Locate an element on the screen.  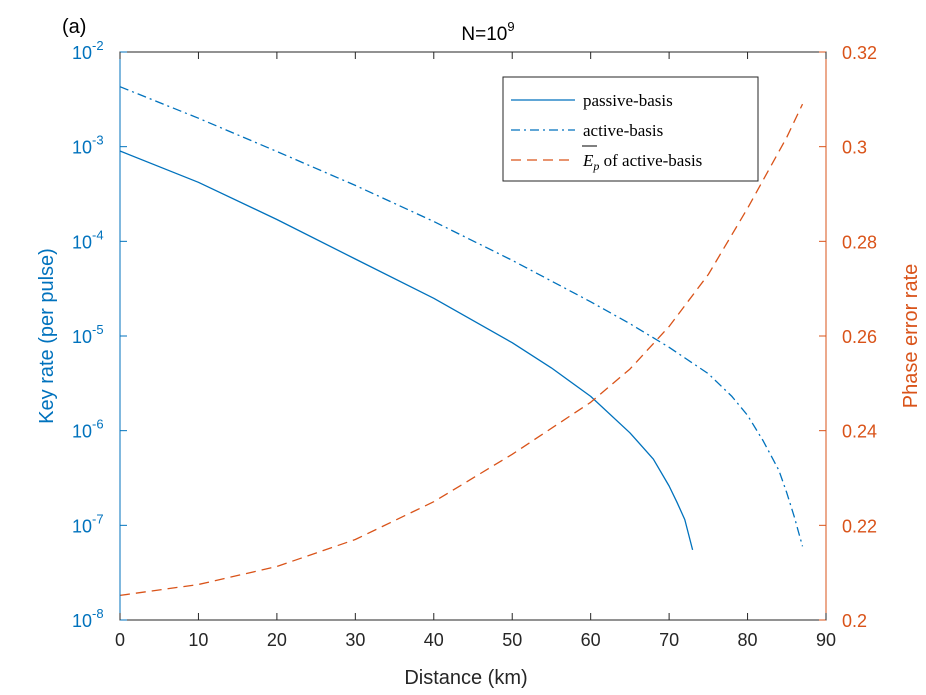
x-tick-label: 10 is located at coordinates (198, 640).